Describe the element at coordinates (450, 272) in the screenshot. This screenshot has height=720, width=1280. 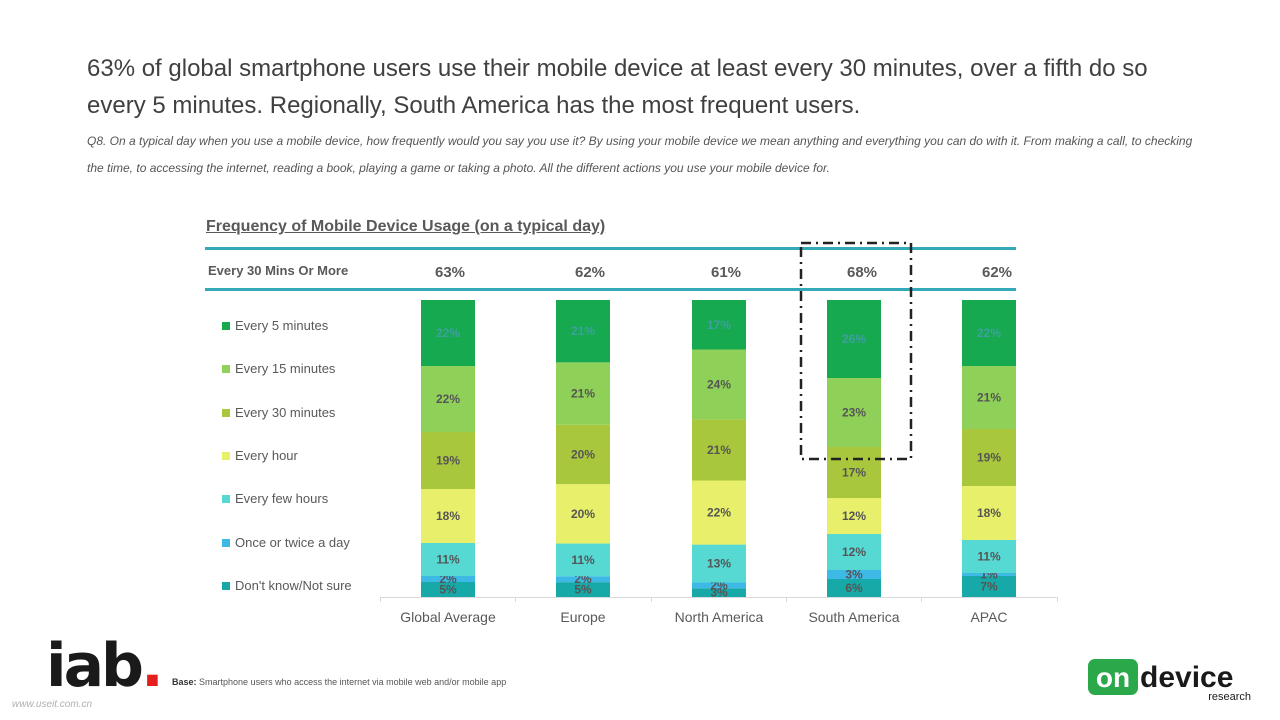
I see `summary-value-global: 63%` at that location.